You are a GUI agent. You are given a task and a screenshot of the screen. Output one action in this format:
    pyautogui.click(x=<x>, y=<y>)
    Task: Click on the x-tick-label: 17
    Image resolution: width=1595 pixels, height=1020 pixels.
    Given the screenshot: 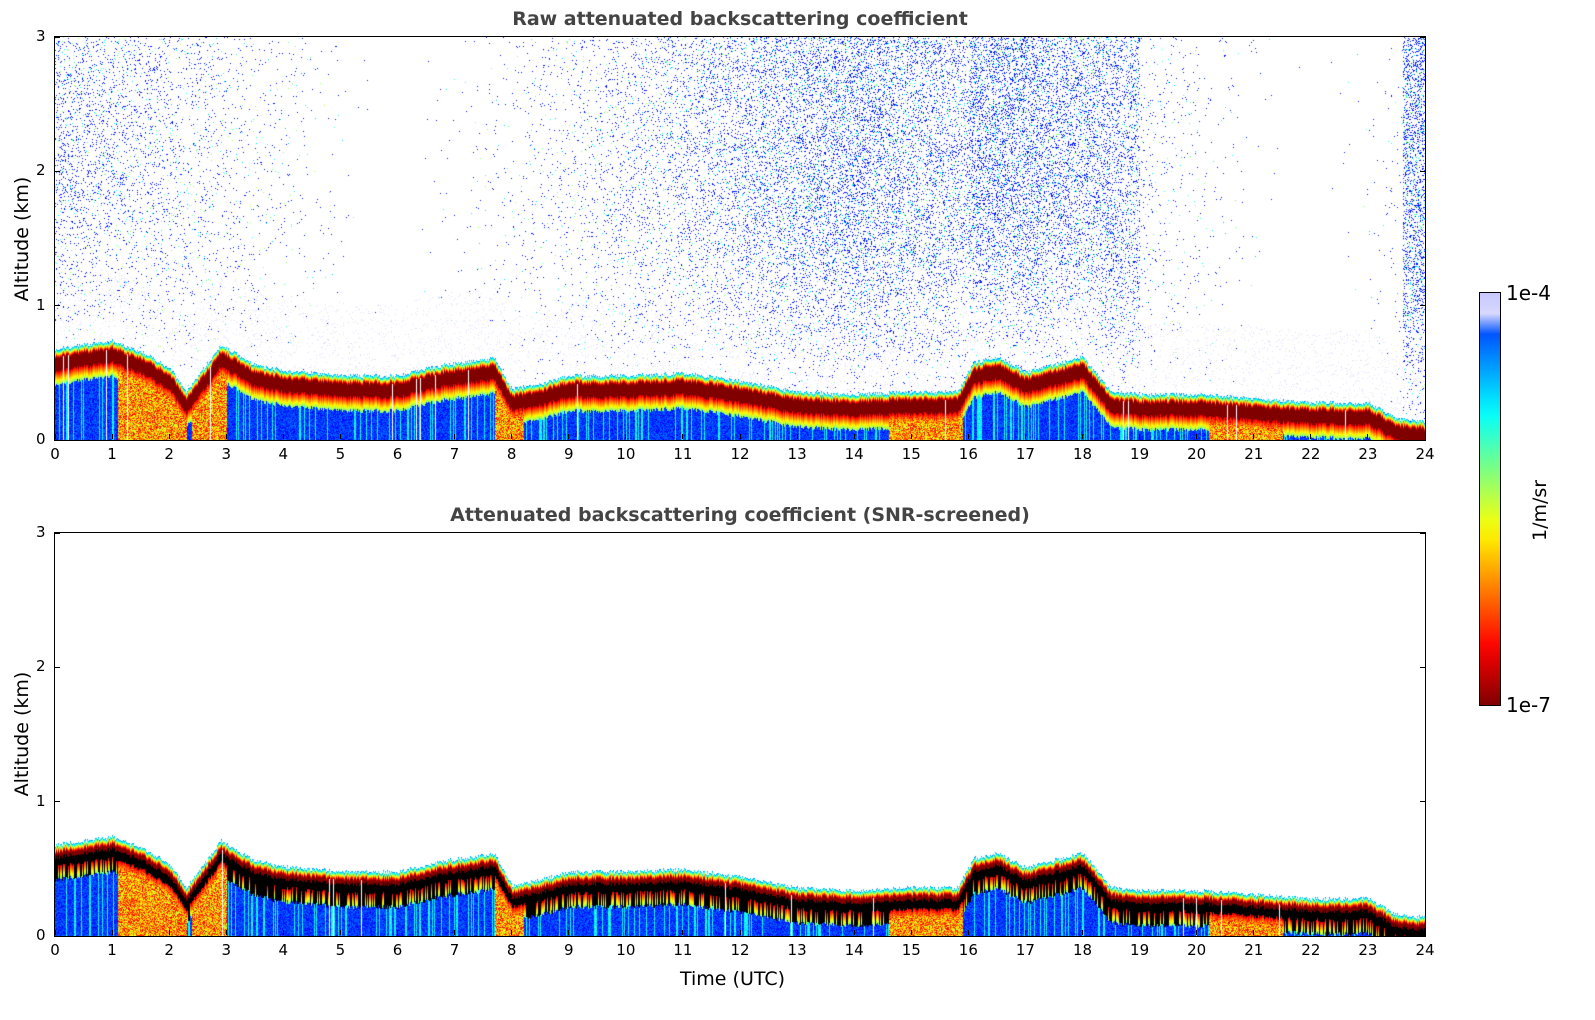 What is the action you would take?
    pyautogui.click(x=1025, y=454)
    